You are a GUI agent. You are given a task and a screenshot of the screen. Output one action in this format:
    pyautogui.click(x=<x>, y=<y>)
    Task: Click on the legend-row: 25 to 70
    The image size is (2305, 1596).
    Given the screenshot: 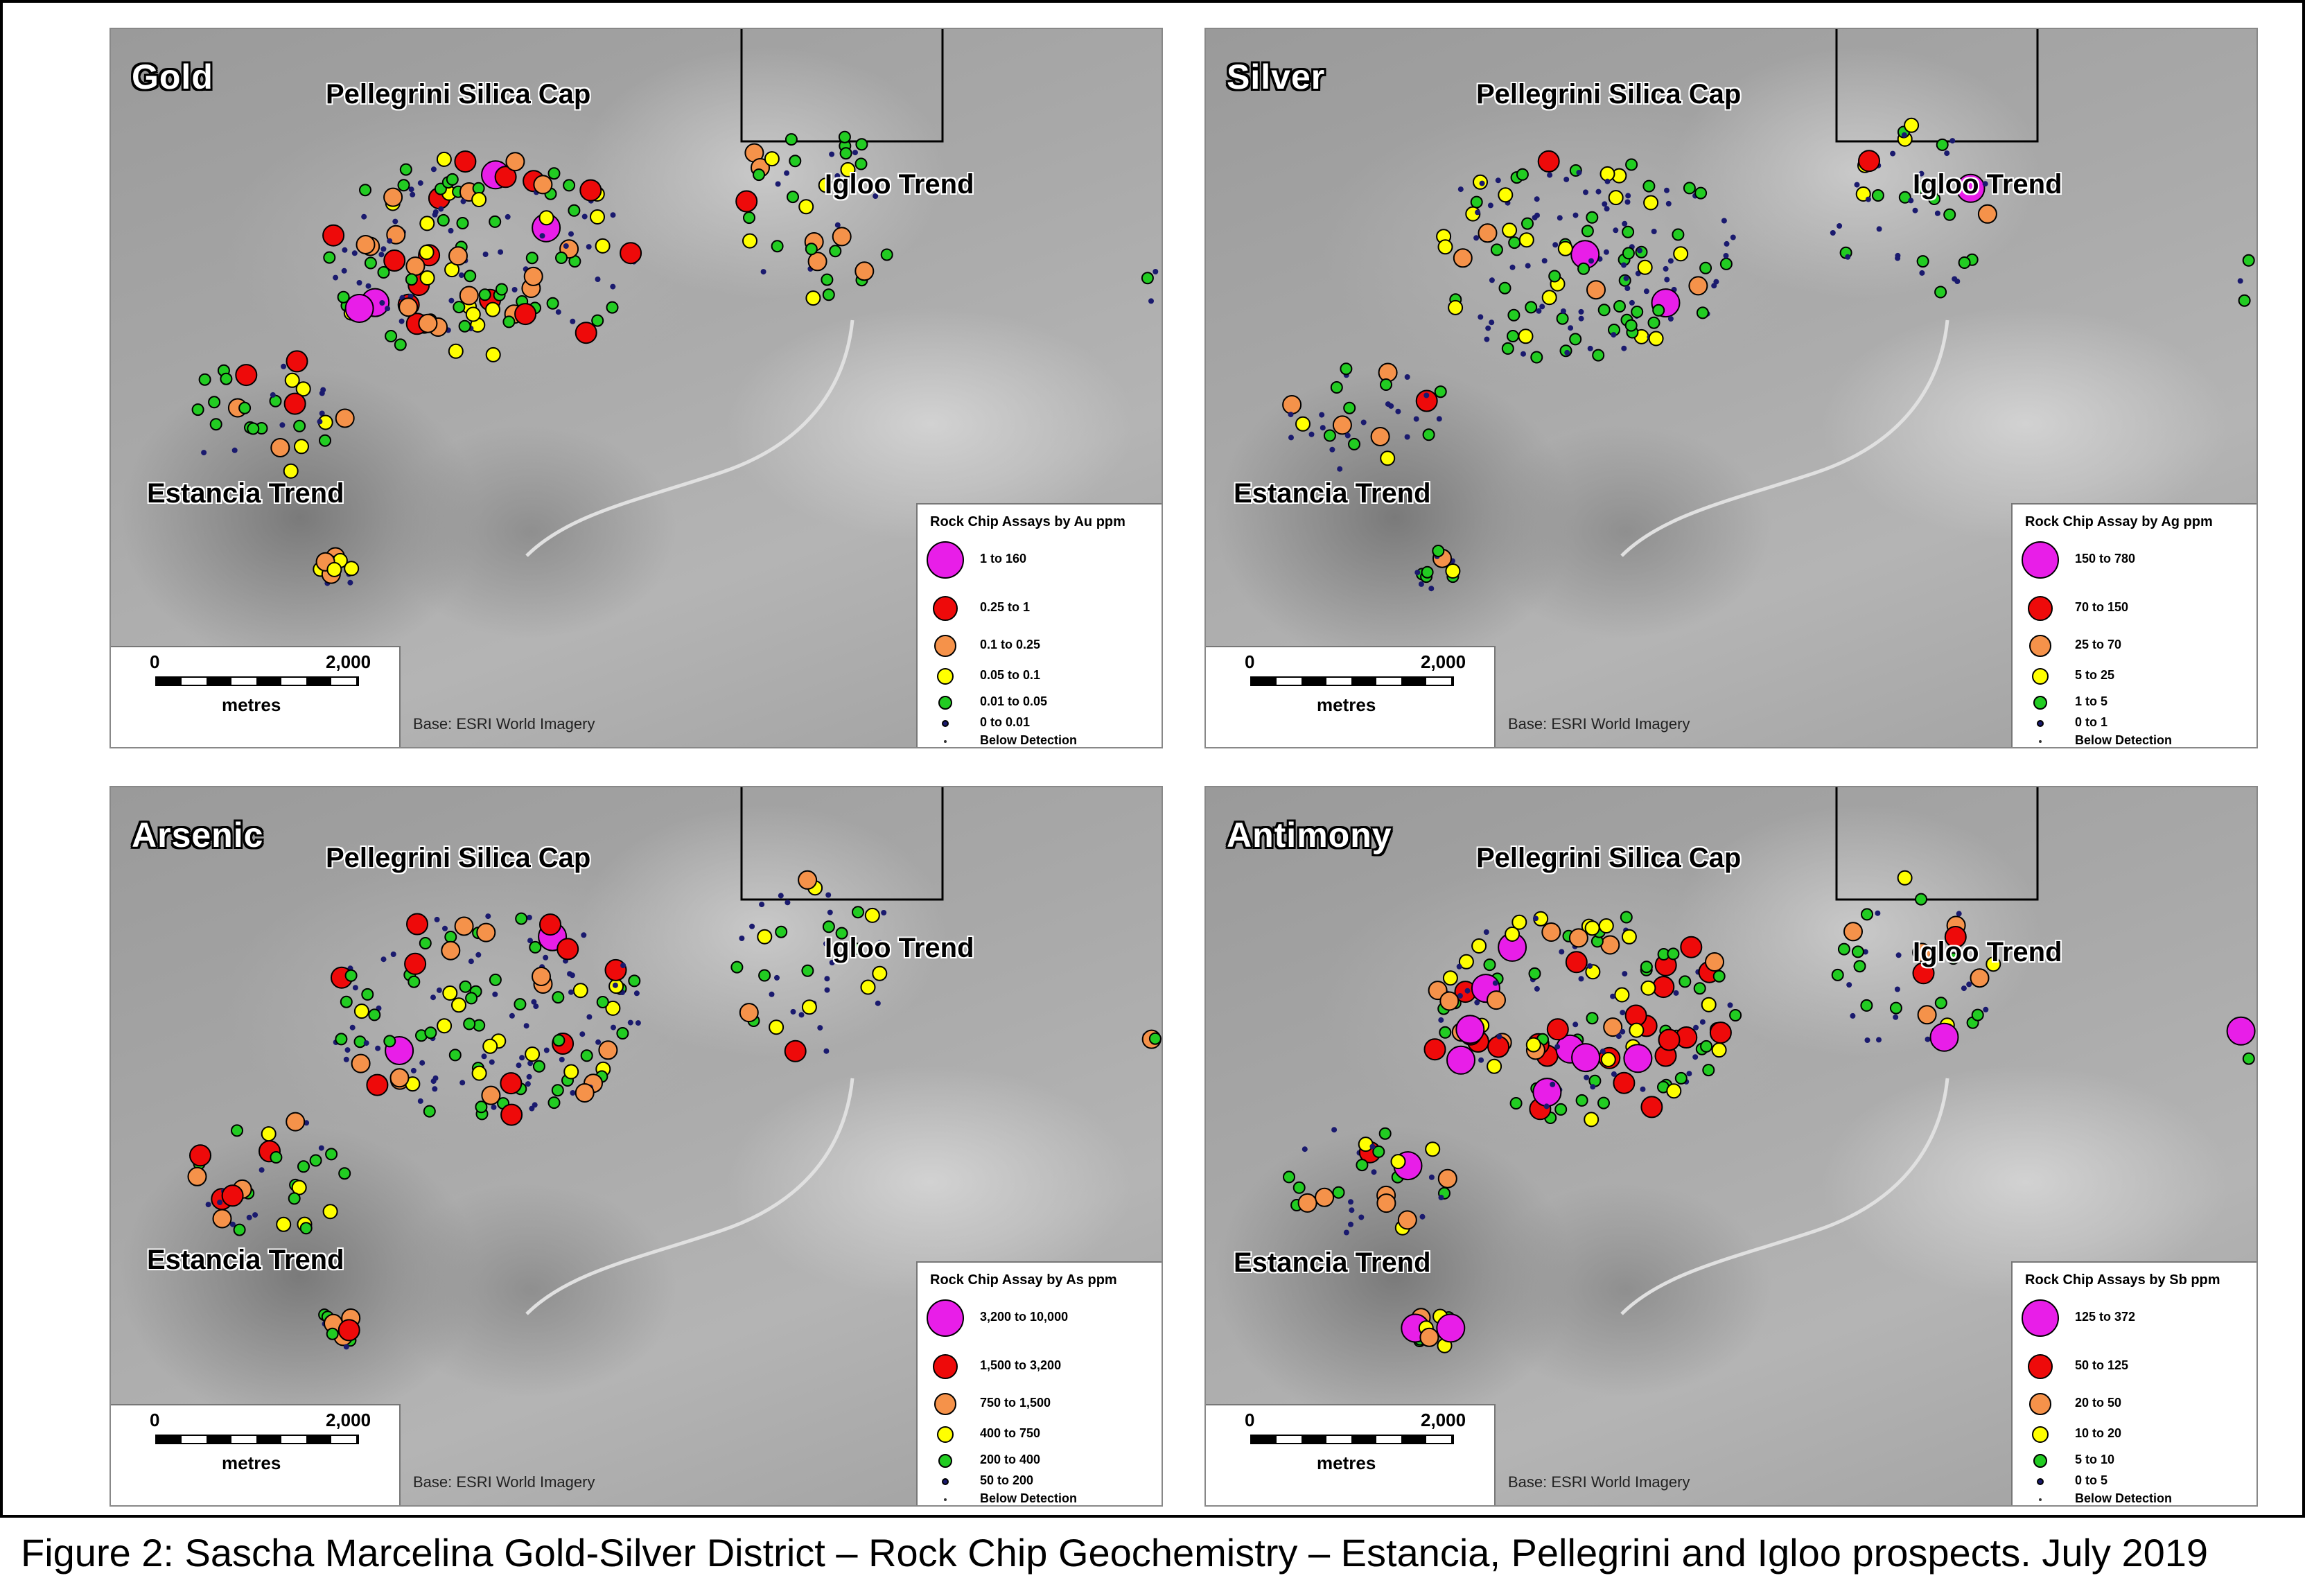 What is the action you would take?
    pyautogui.click(x=2134, y=646)
    